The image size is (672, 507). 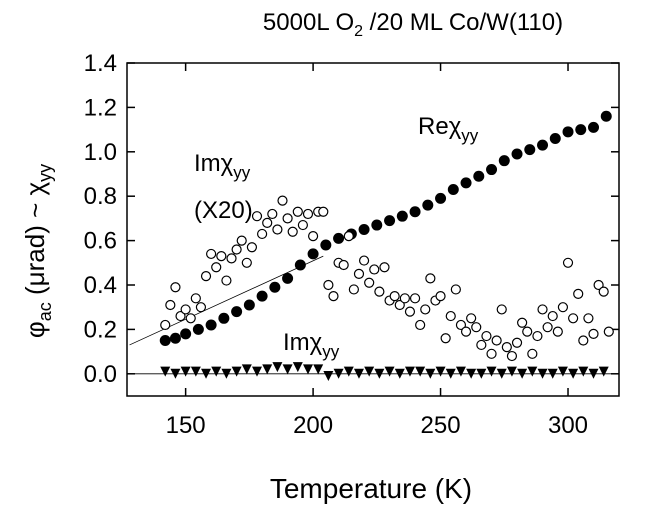 I want to click on y-tick-label: 0.0, so click(x=100, y=374).